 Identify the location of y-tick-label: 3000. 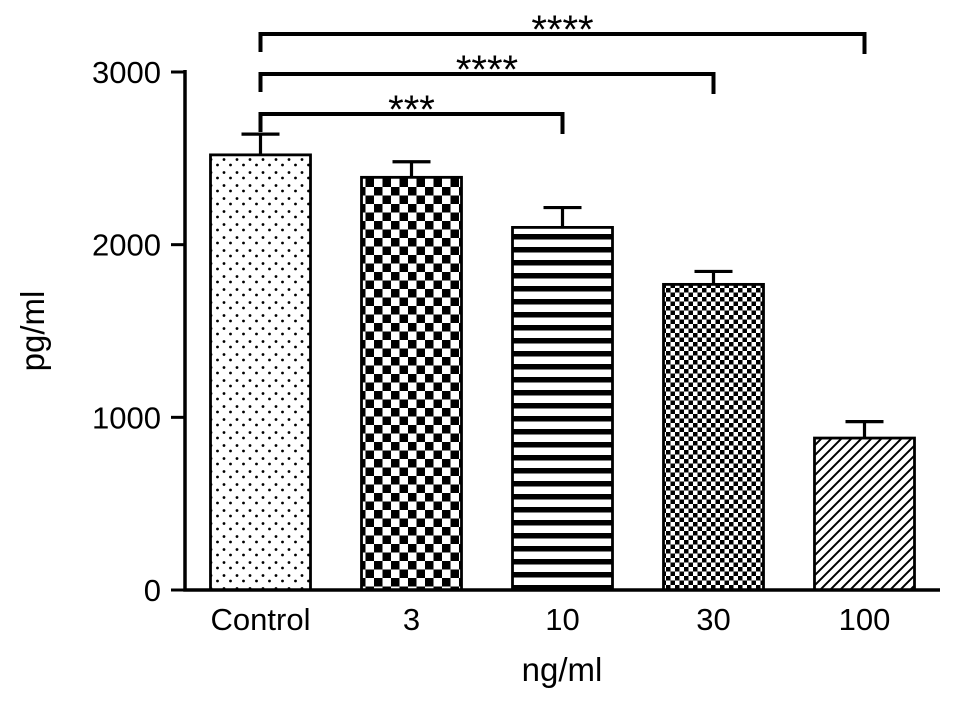
(126, 72).